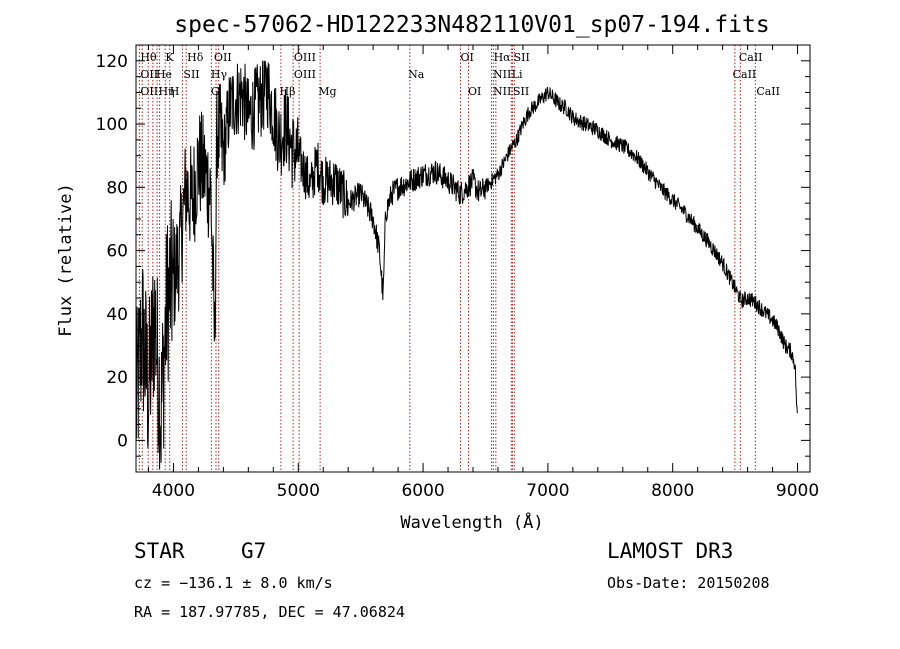  I want to click on line-label: He, so click(164, 74).